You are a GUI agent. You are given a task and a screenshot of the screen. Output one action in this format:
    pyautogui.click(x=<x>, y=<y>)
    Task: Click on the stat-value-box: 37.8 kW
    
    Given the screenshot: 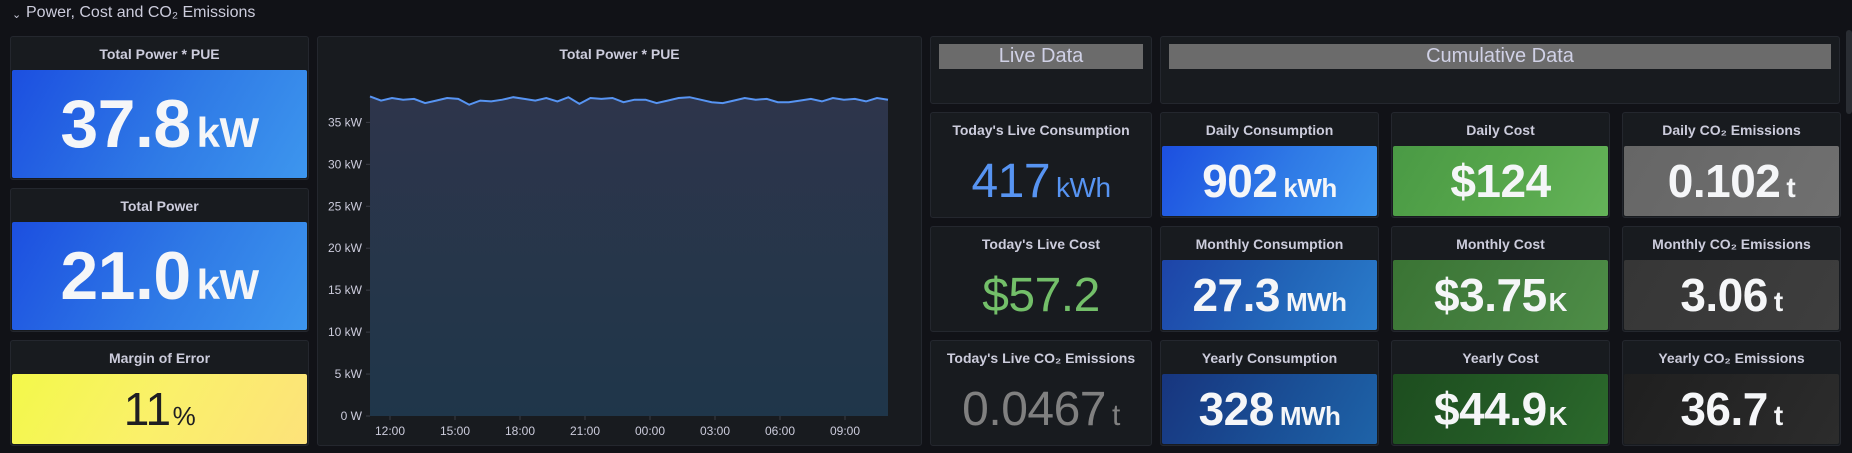 What is the action you would take?
    pyautogui.click(x=159, y=124)
    